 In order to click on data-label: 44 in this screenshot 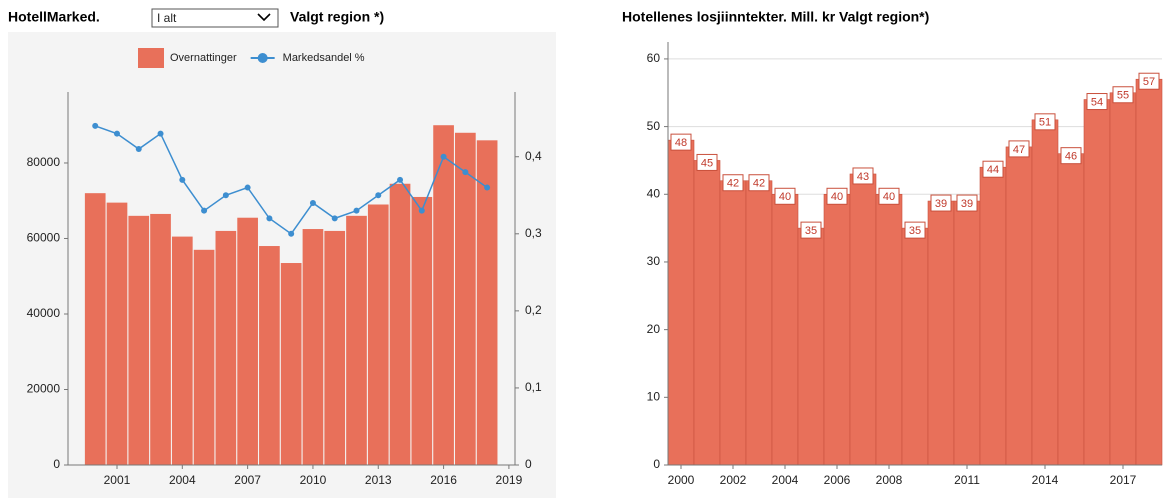, I will do `click(993, 170)`.